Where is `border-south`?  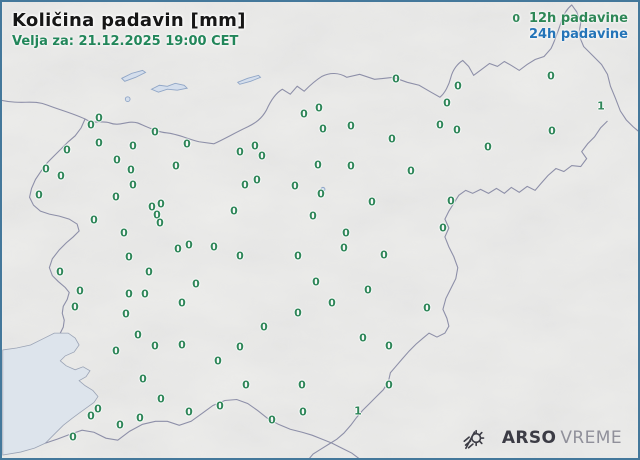 border-south is located at coordinates (202, 428).